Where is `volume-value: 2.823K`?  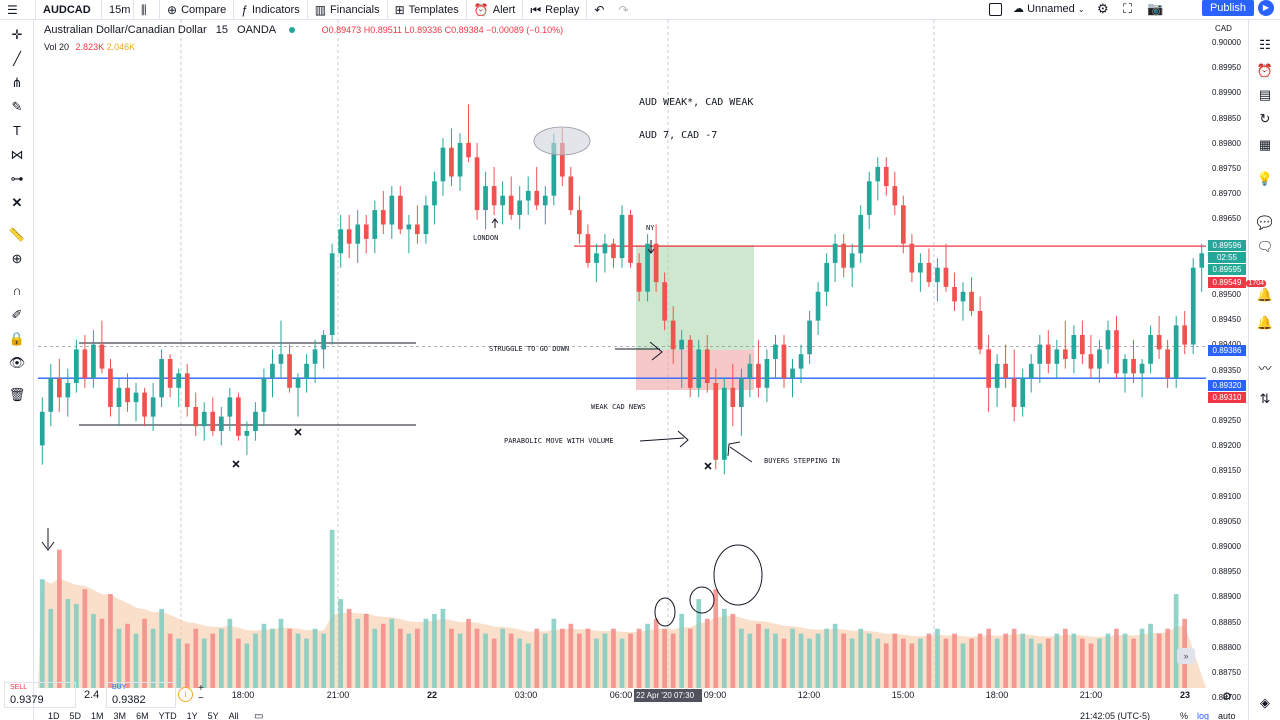 volume-value: 2.823K is located at coordinates (90, 47).